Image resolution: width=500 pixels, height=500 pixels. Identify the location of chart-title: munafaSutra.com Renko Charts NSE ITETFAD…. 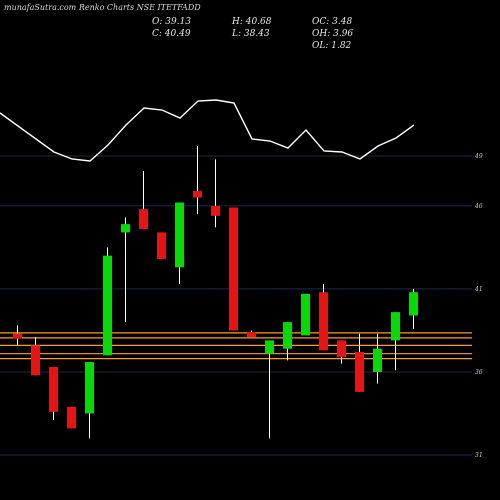
(102, 7).